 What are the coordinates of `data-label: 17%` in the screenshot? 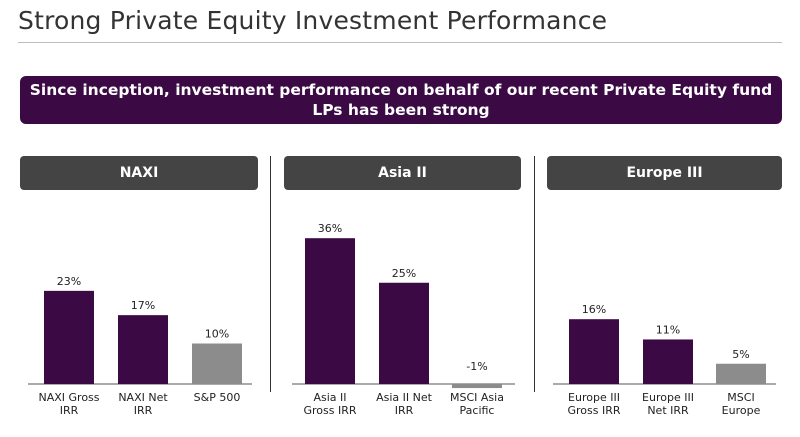 It's located at (143, 305).